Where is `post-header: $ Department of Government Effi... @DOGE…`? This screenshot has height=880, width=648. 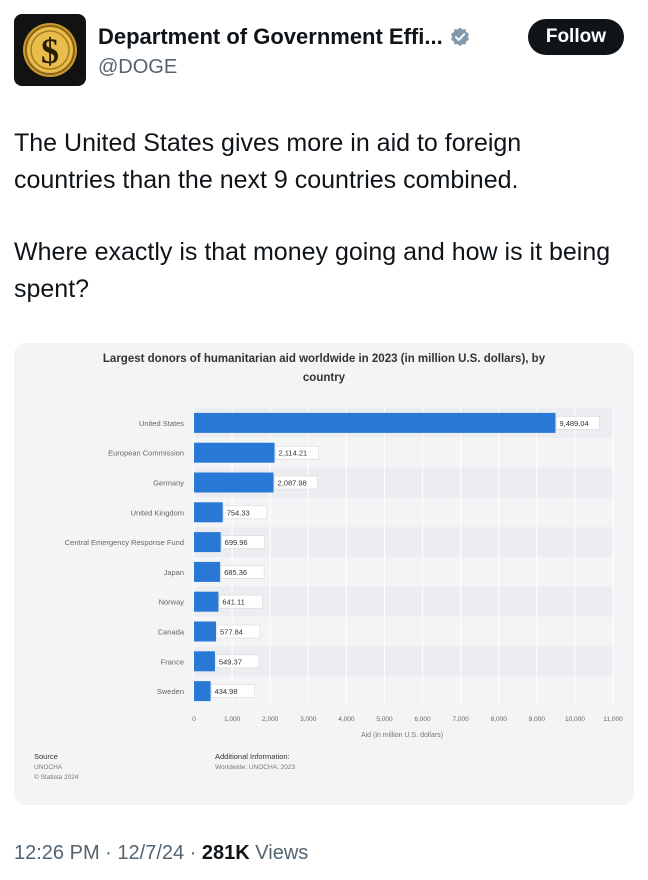 post-header: $ Department of Government Effi... @DOGE… is located at coordinates (324, 51).